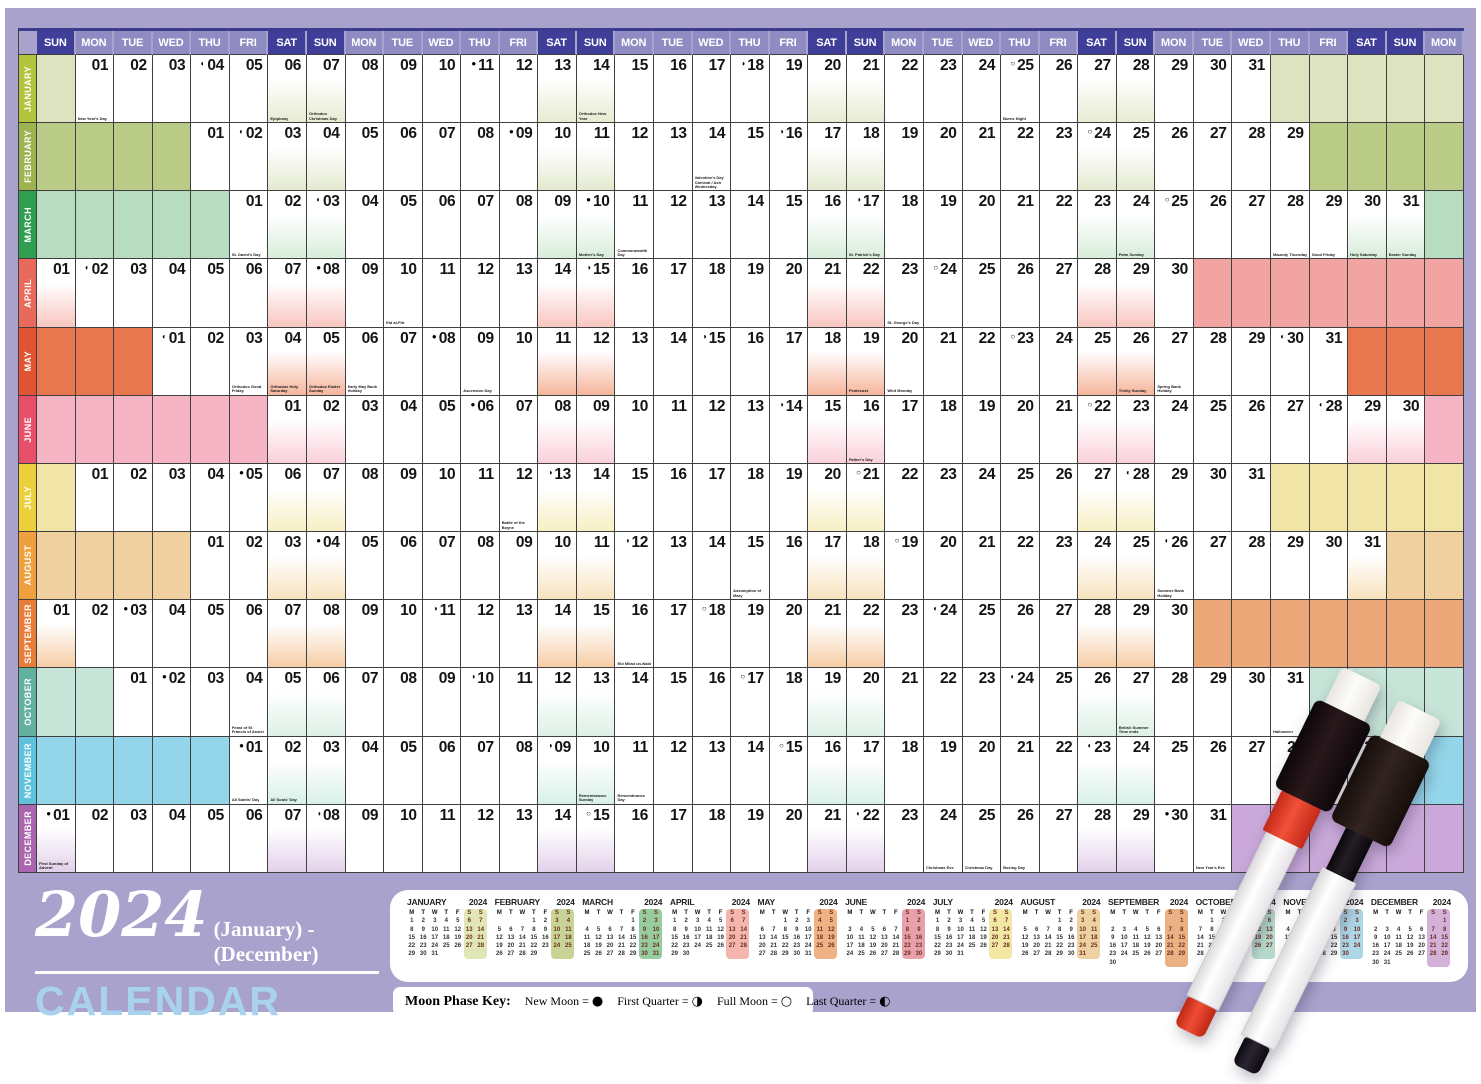 This screenshot has height=1084, width=1481. I want to click on day-number: 09, so click(408, 474).